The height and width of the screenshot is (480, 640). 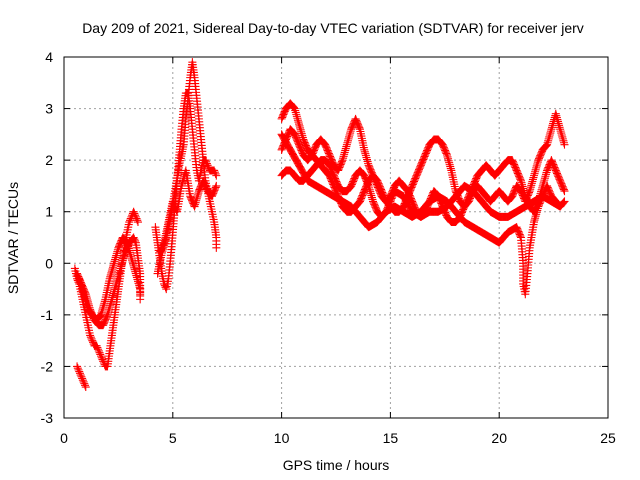 What do you see at coordinates (49, 57) in the screenshot?
I see `y-tick-label: 4` at bounding box center [49, 57].